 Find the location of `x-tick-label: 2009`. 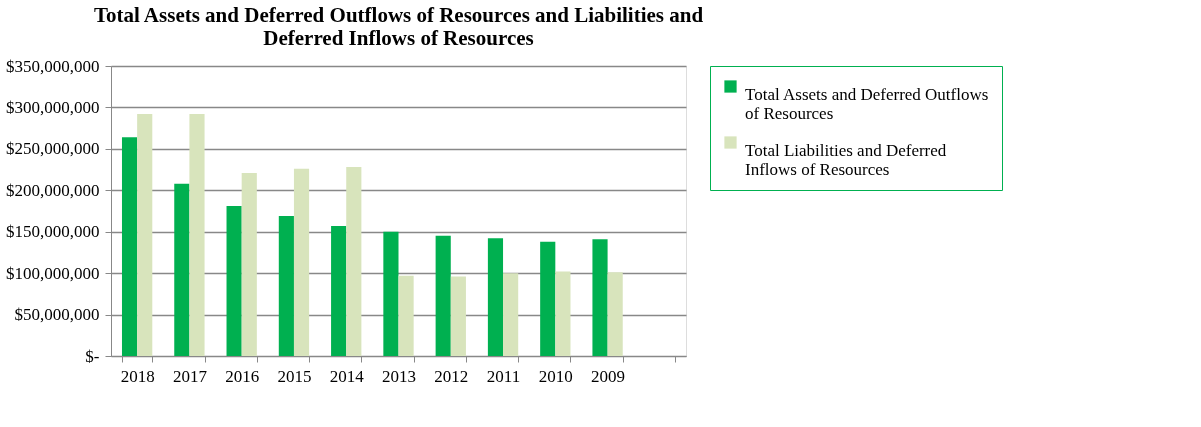

x-tick-label: 2009 is located at coordinates (608, 376).